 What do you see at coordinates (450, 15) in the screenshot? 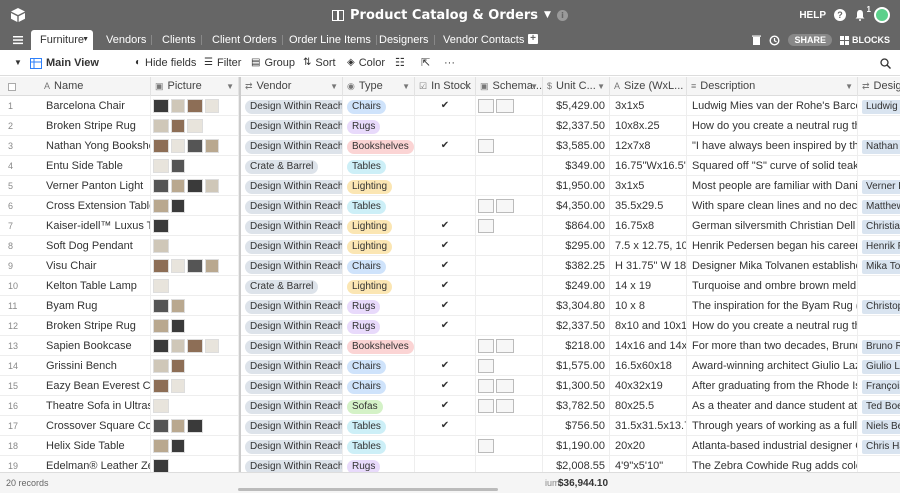
I see `base-title: Product Catalog & Orders ▼ i` at bounding box center [450, 15].